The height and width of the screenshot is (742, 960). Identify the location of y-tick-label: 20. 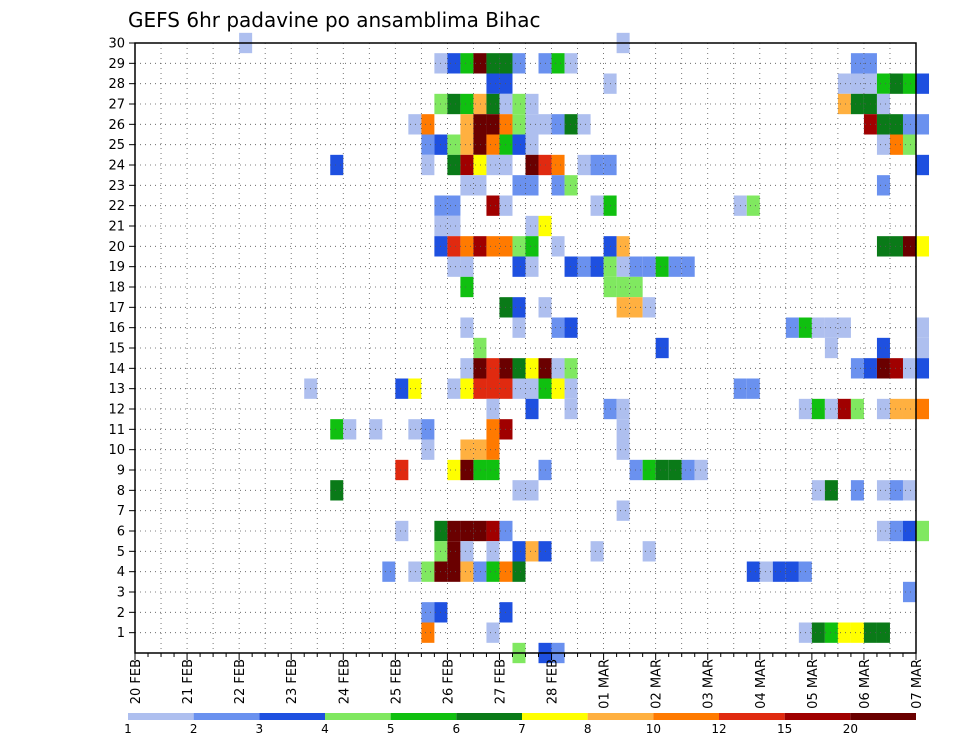
(116, 247).